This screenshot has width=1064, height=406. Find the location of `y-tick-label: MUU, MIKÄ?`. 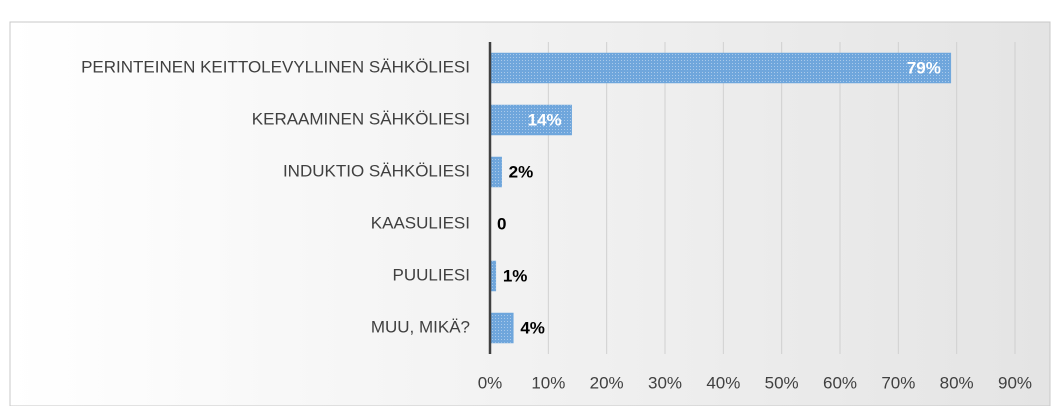

y-tick-label: MUU, MIKÄ? is located at coordinates (420, 326).